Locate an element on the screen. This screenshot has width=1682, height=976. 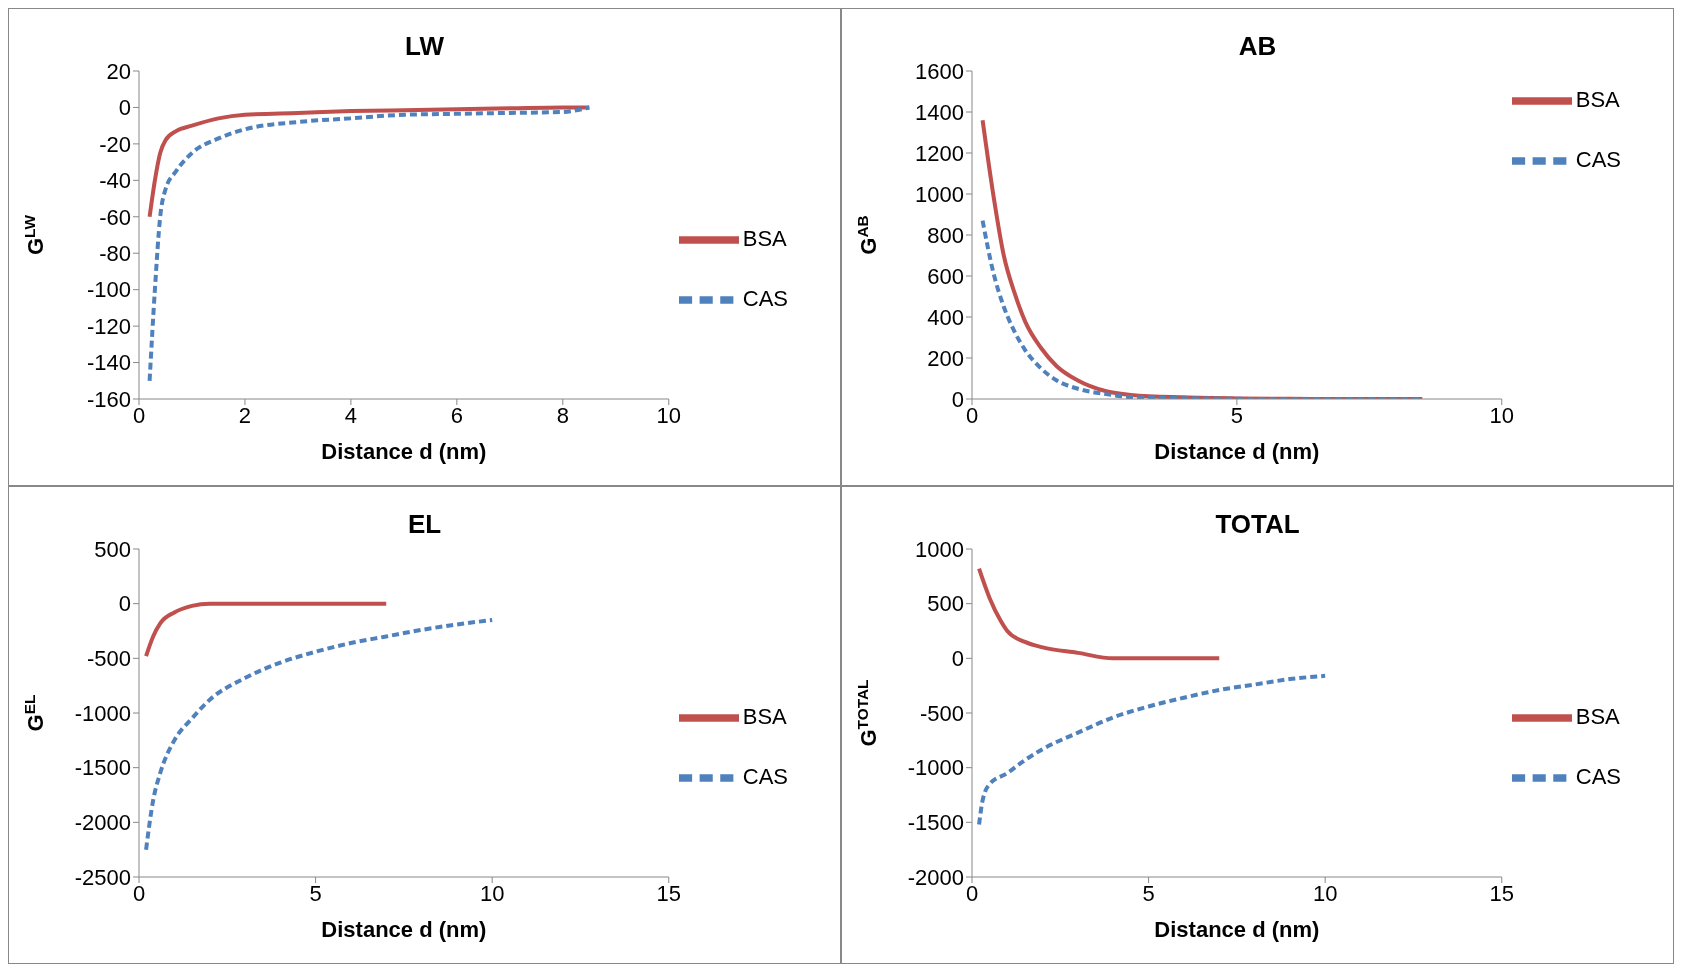
chart-title: EL is located at coordinates (424, 524).